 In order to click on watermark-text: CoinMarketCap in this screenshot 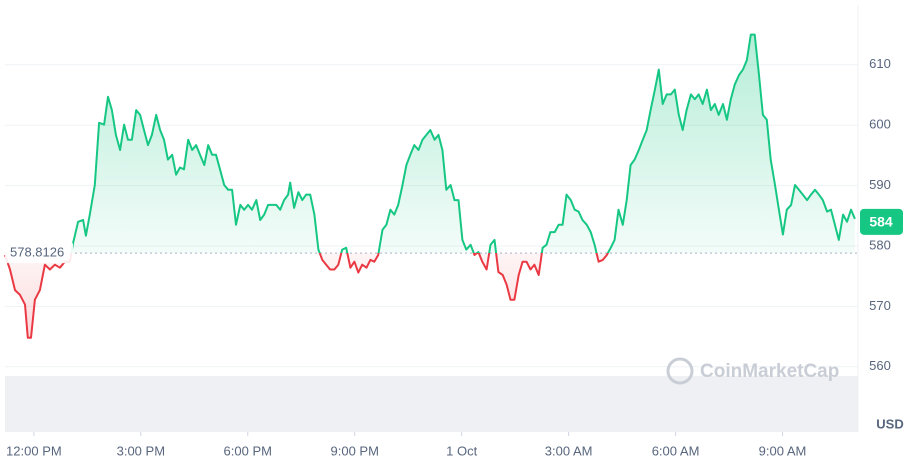, I will do `click(769, 371)`.